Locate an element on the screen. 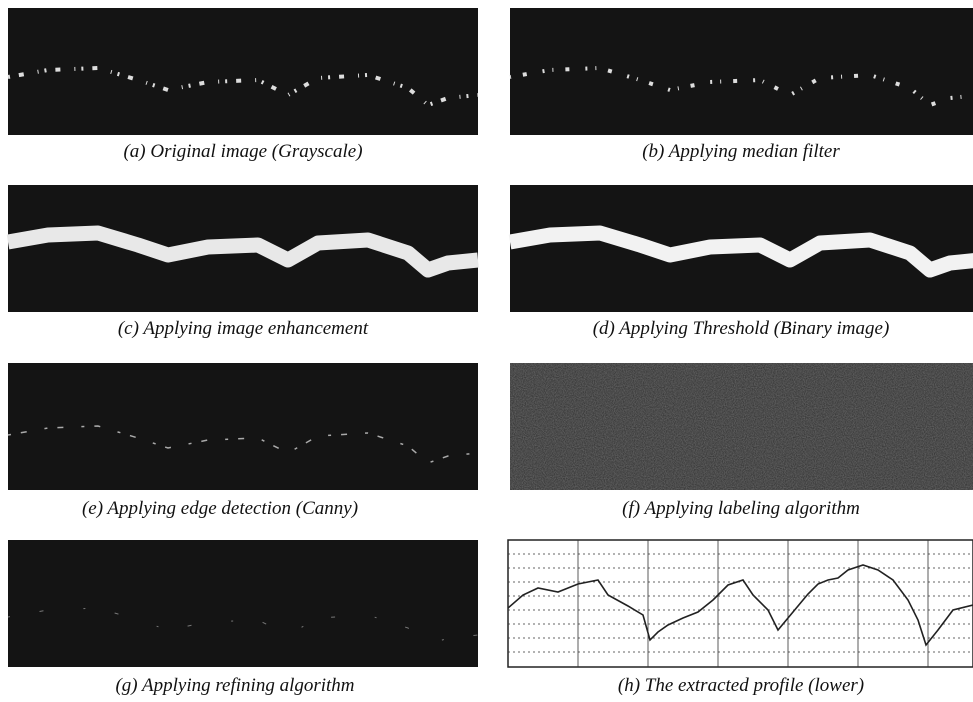 Image resolution: width=973 pixels, height=702 pixels. panel-b is located at coordinates (740, 71).